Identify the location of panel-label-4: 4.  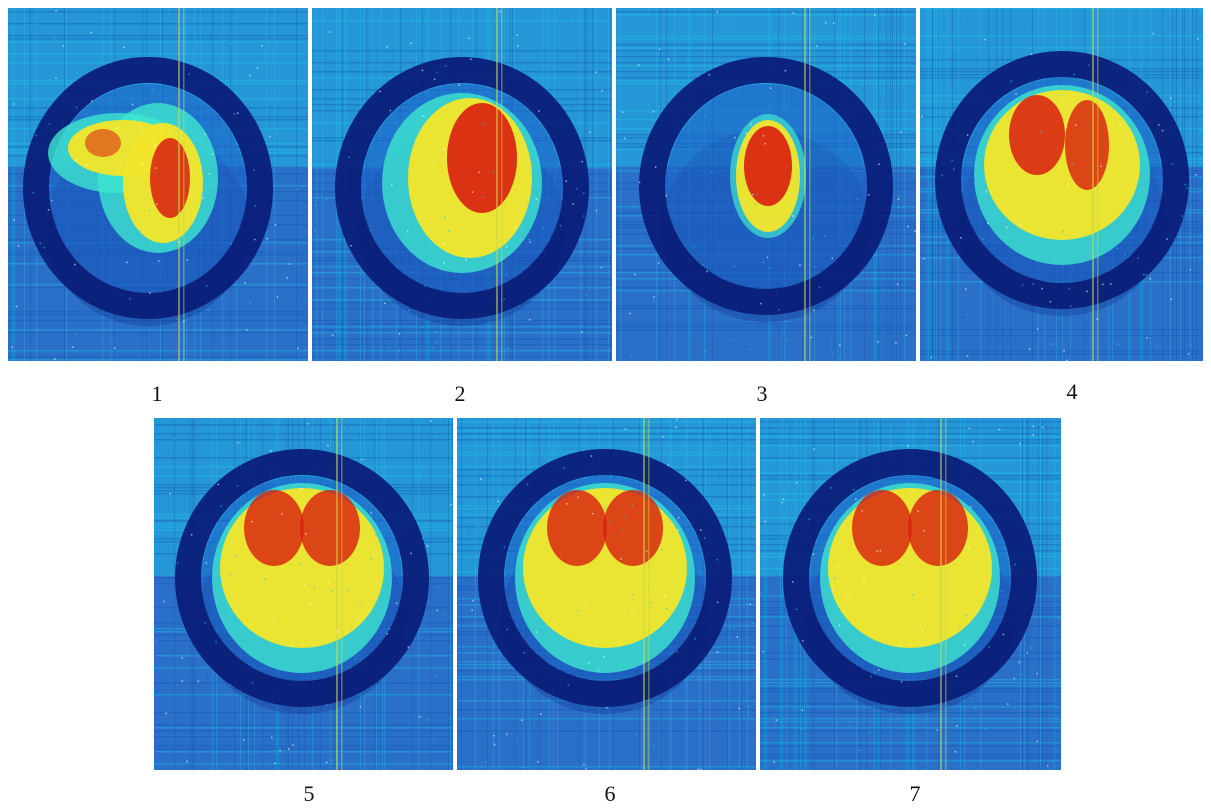
(1072, 391).